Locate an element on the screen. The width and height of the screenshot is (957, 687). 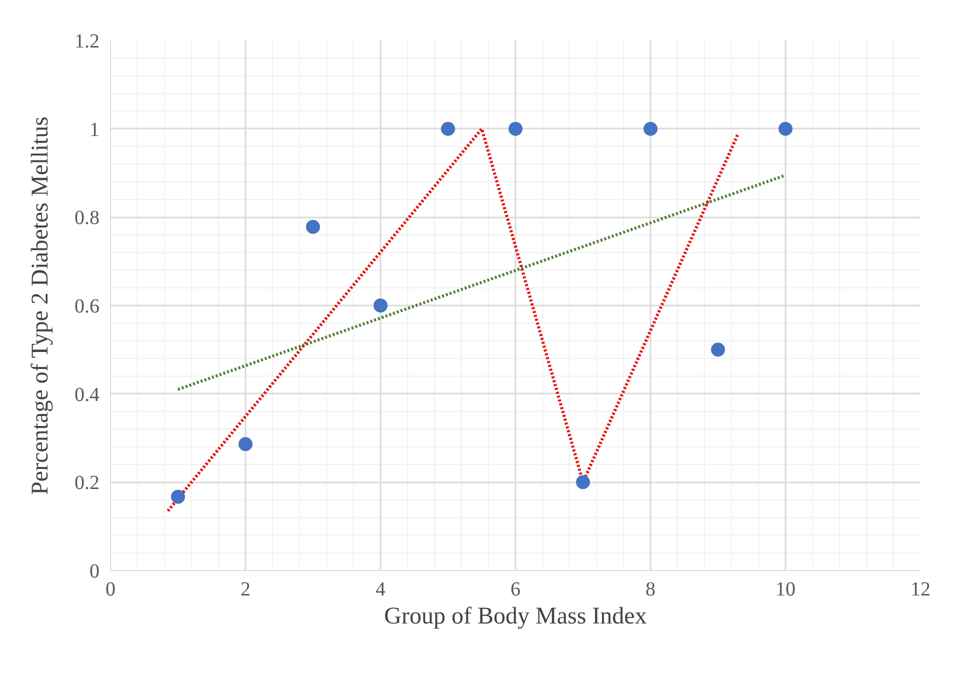
y-tick-label: 0.4 is located at coordinates (87, 395).